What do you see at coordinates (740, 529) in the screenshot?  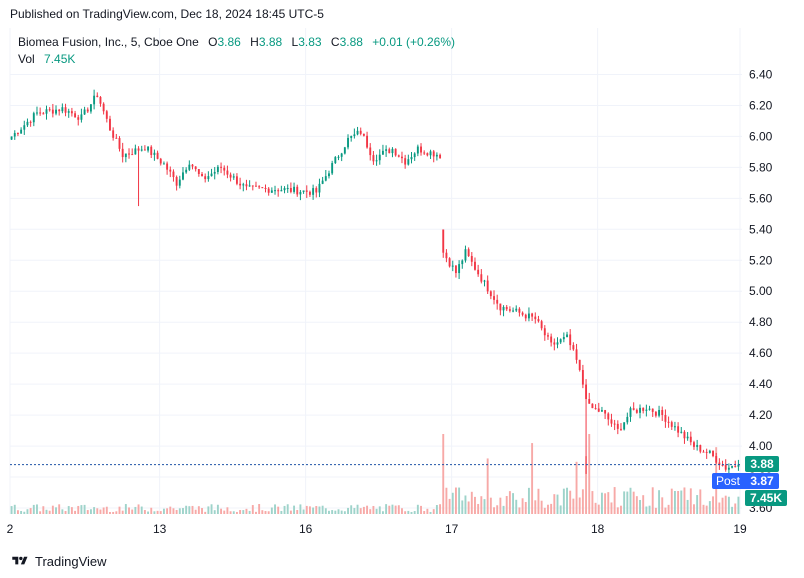 I see `x-tick-label: 19` at bounding box center [740, 529].